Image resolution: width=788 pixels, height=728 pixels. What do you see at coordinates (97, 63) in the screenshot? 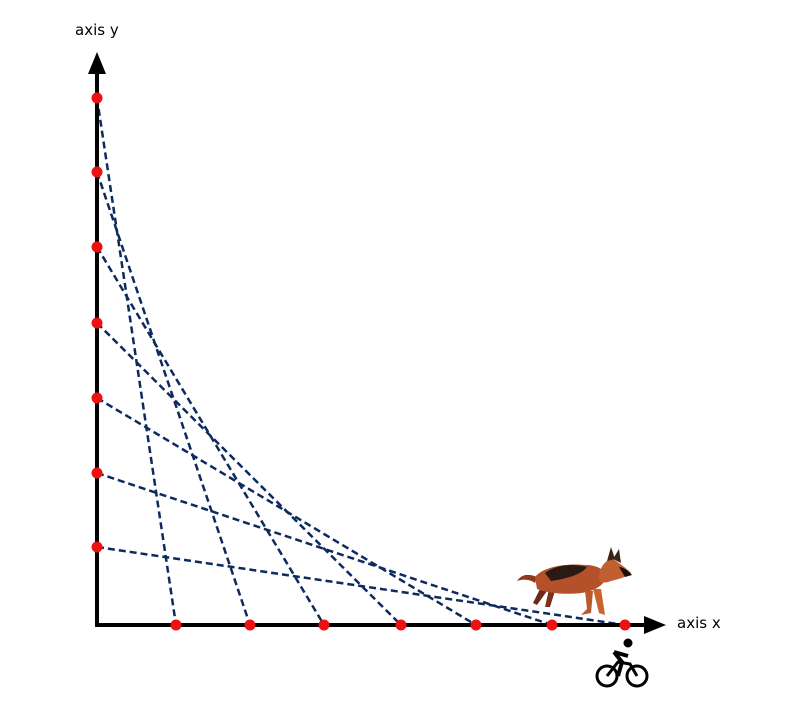
I see `y-axis-arrow` at bounding box center [97, 63].